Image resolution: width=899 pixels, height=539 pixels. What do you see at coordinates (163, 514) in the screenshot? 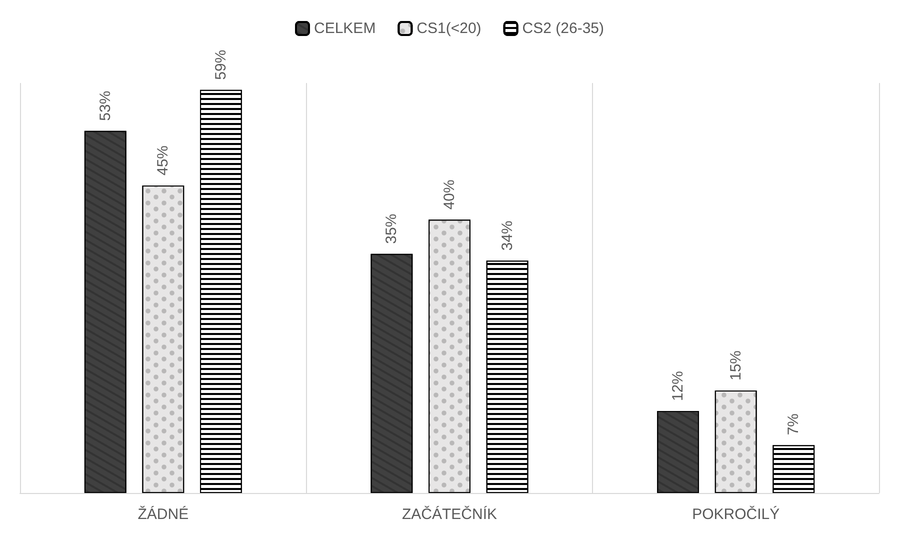
I see `x-tick-label: ŽÁDNÉ` at bounding box center [163, 514].